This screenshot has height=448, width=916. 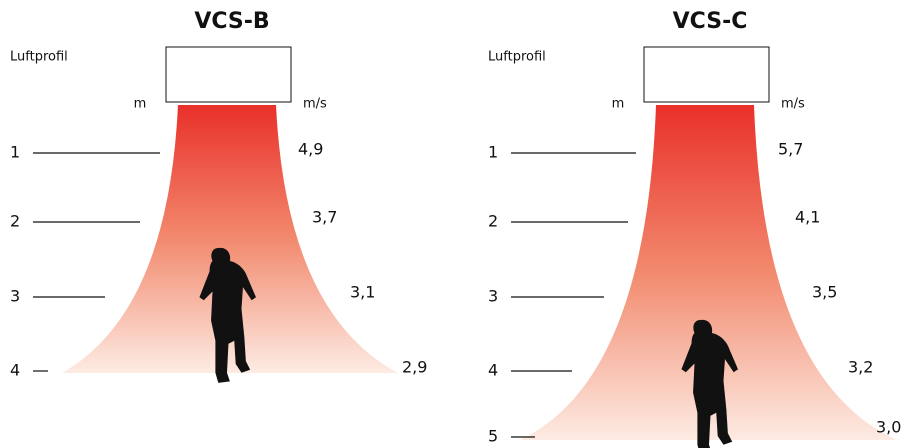 What do you see at coordinates (860, 367) in the screenshot?
I see `speed-label: 3,2` at bounding box center [860, 367].